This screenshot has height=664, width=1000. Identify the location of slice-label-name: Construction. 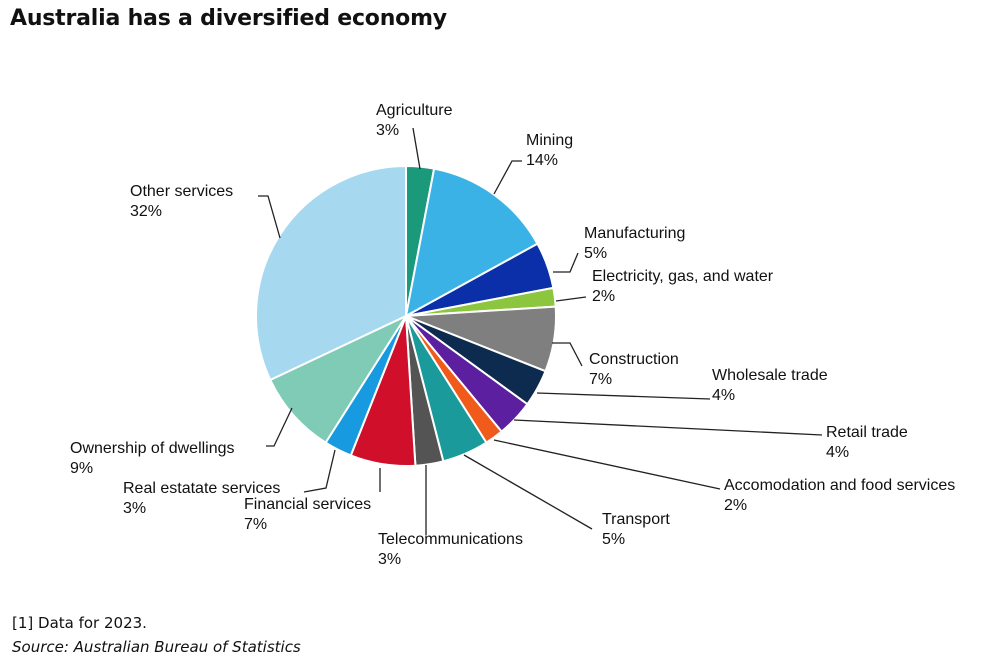
(634, 359).